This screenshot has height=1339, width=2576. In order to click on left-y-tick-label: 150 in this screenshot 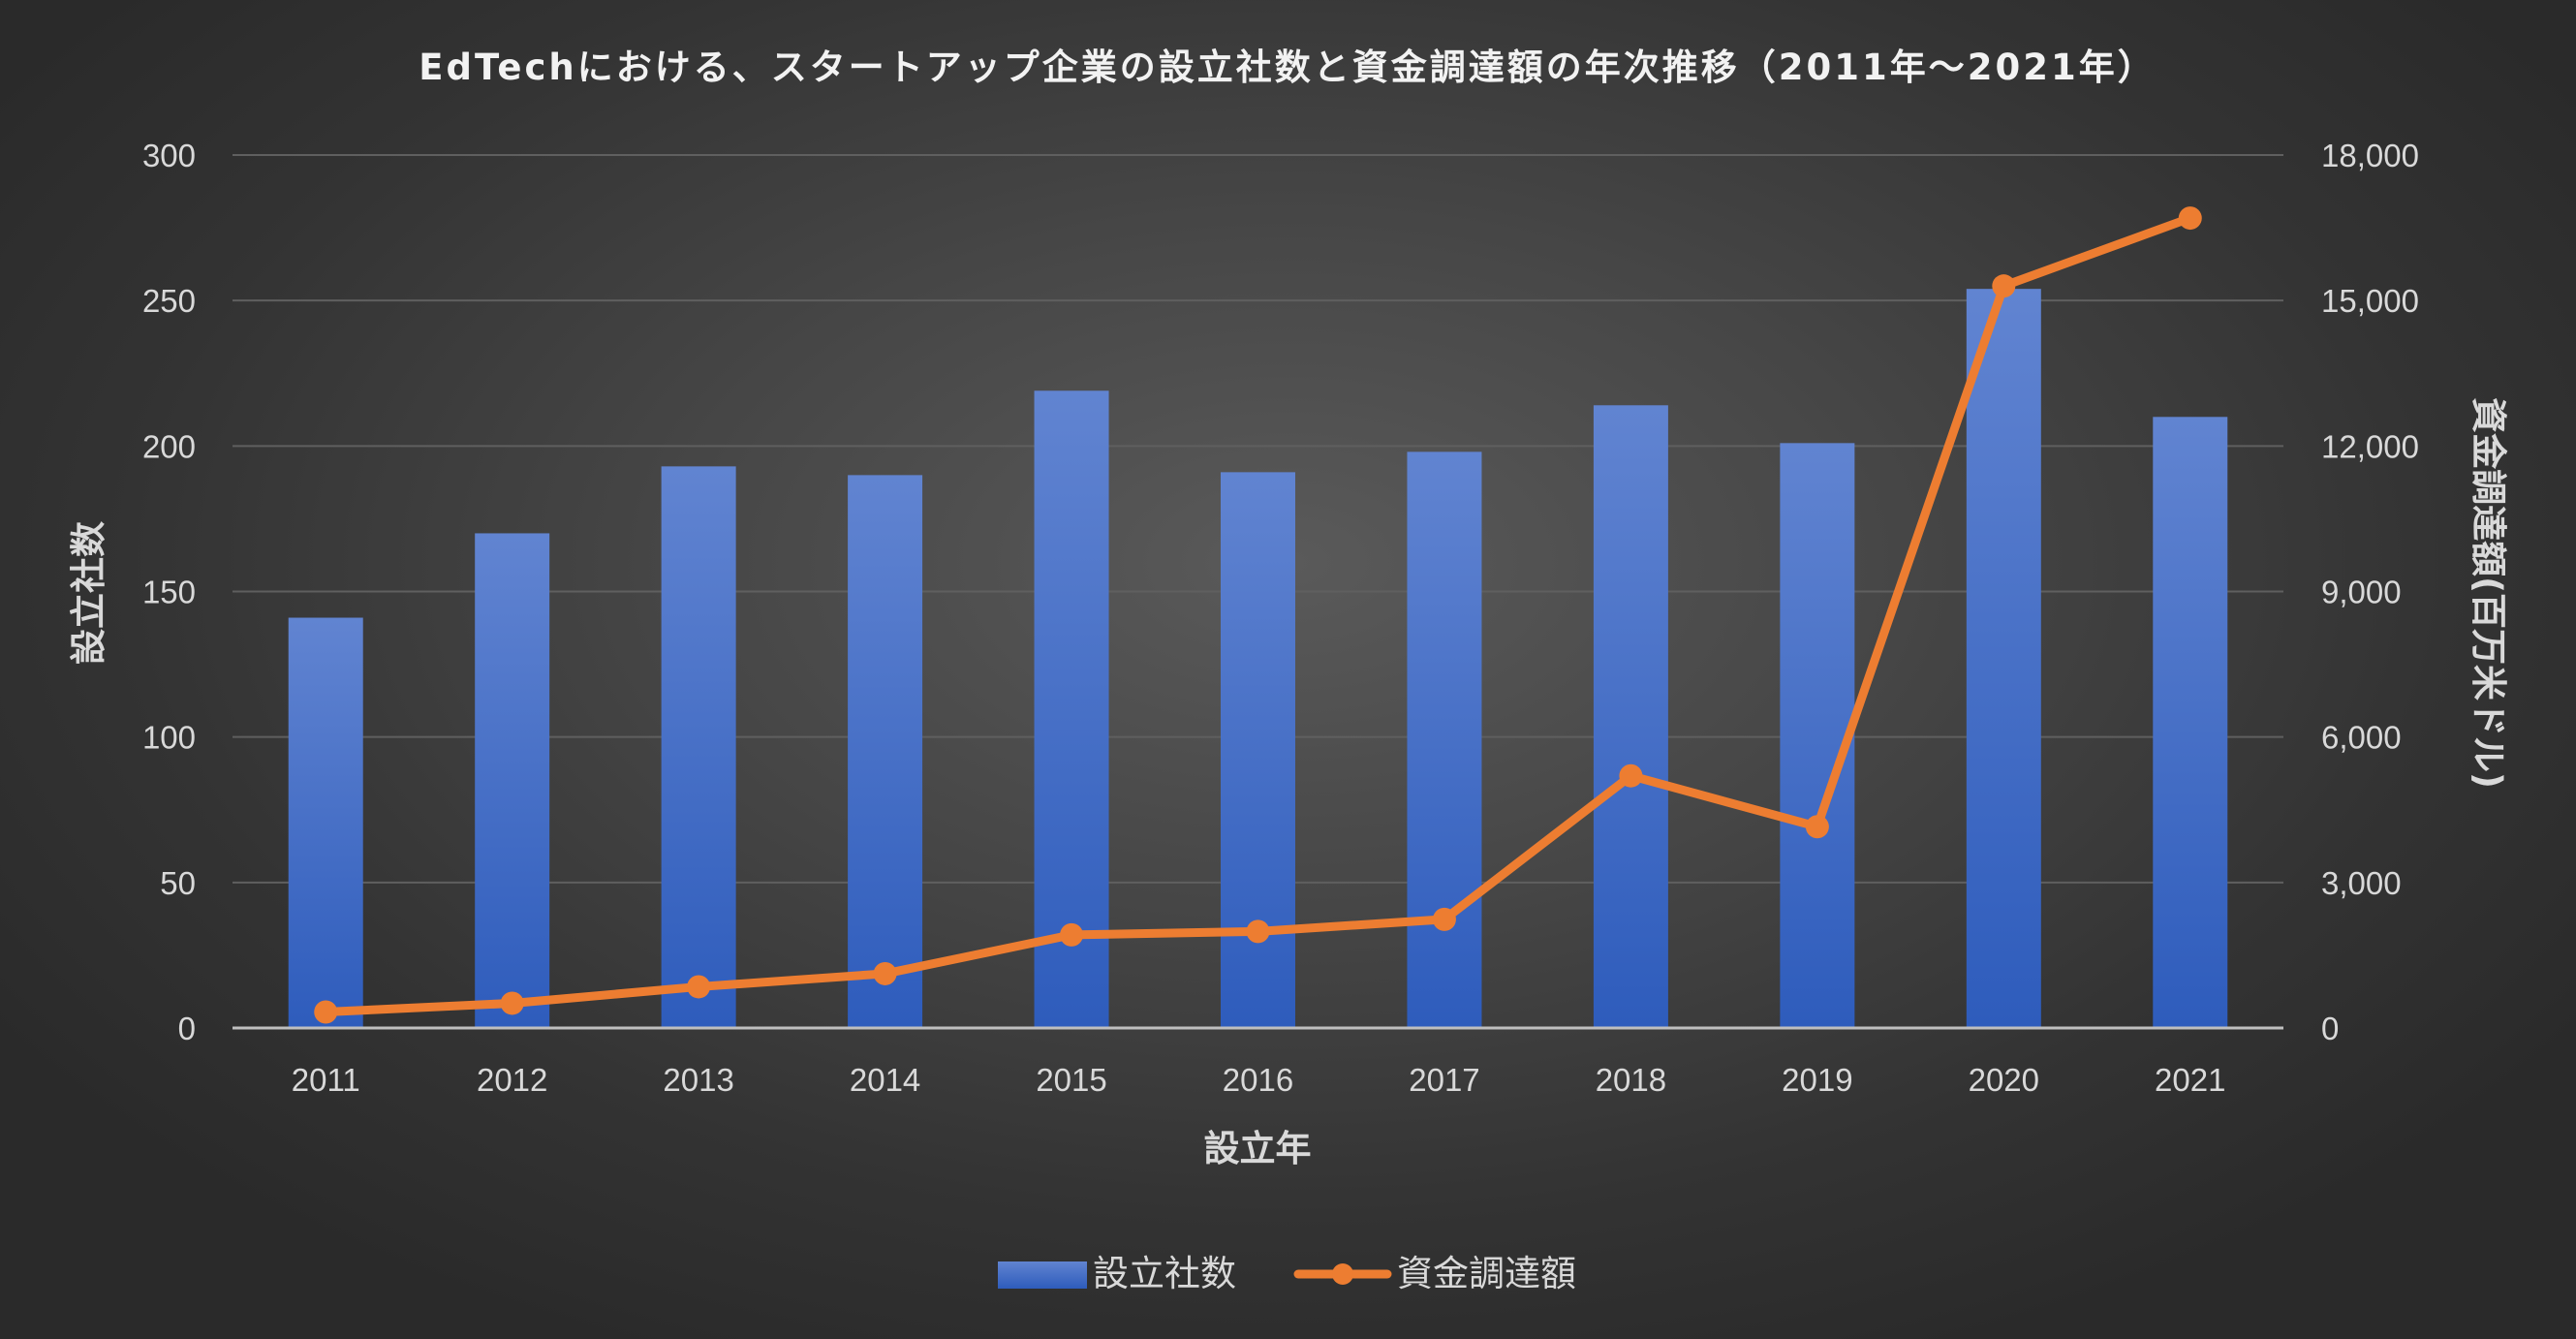, I will do `click(169, 593)`.